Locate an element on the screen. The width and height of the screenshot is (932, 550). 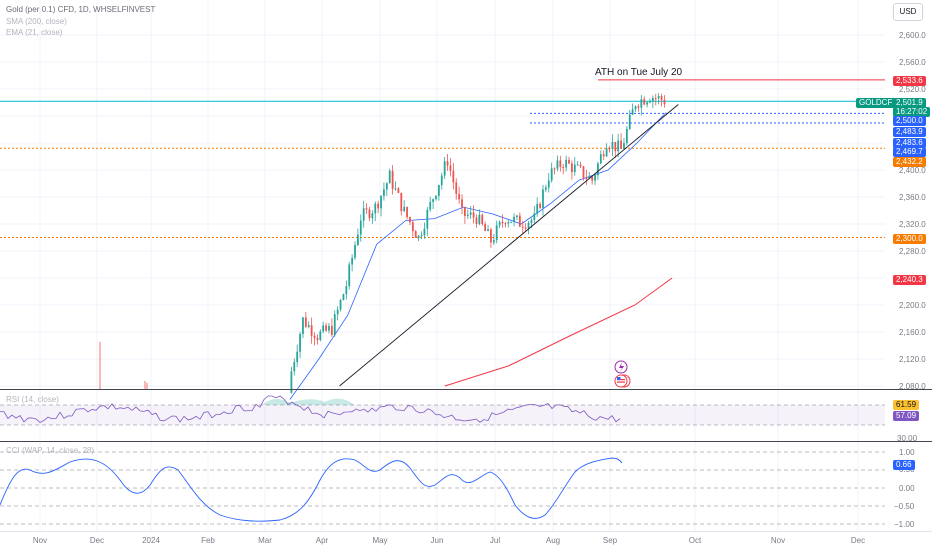
currency-button: USD is located at coordinates (908, 12).